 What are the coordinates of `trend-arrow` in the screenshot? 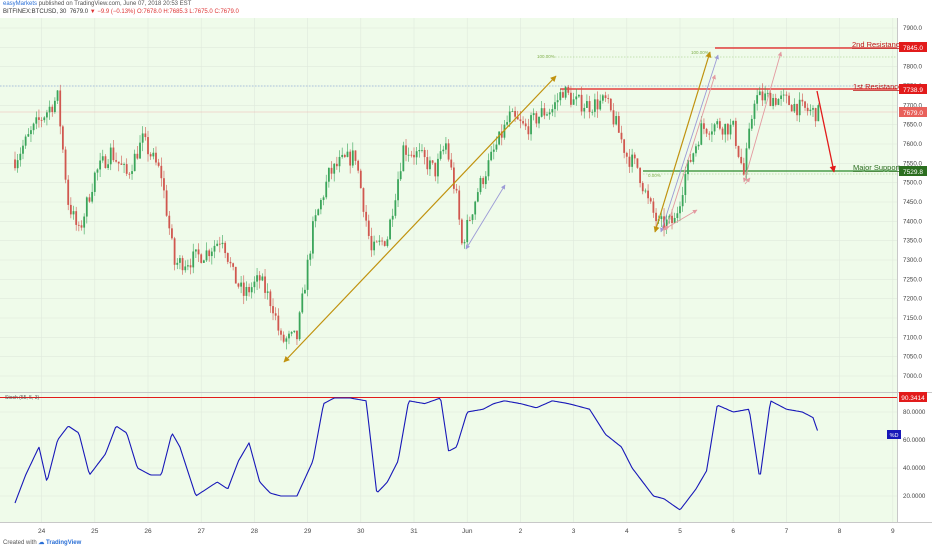 It's located at (690, 152).